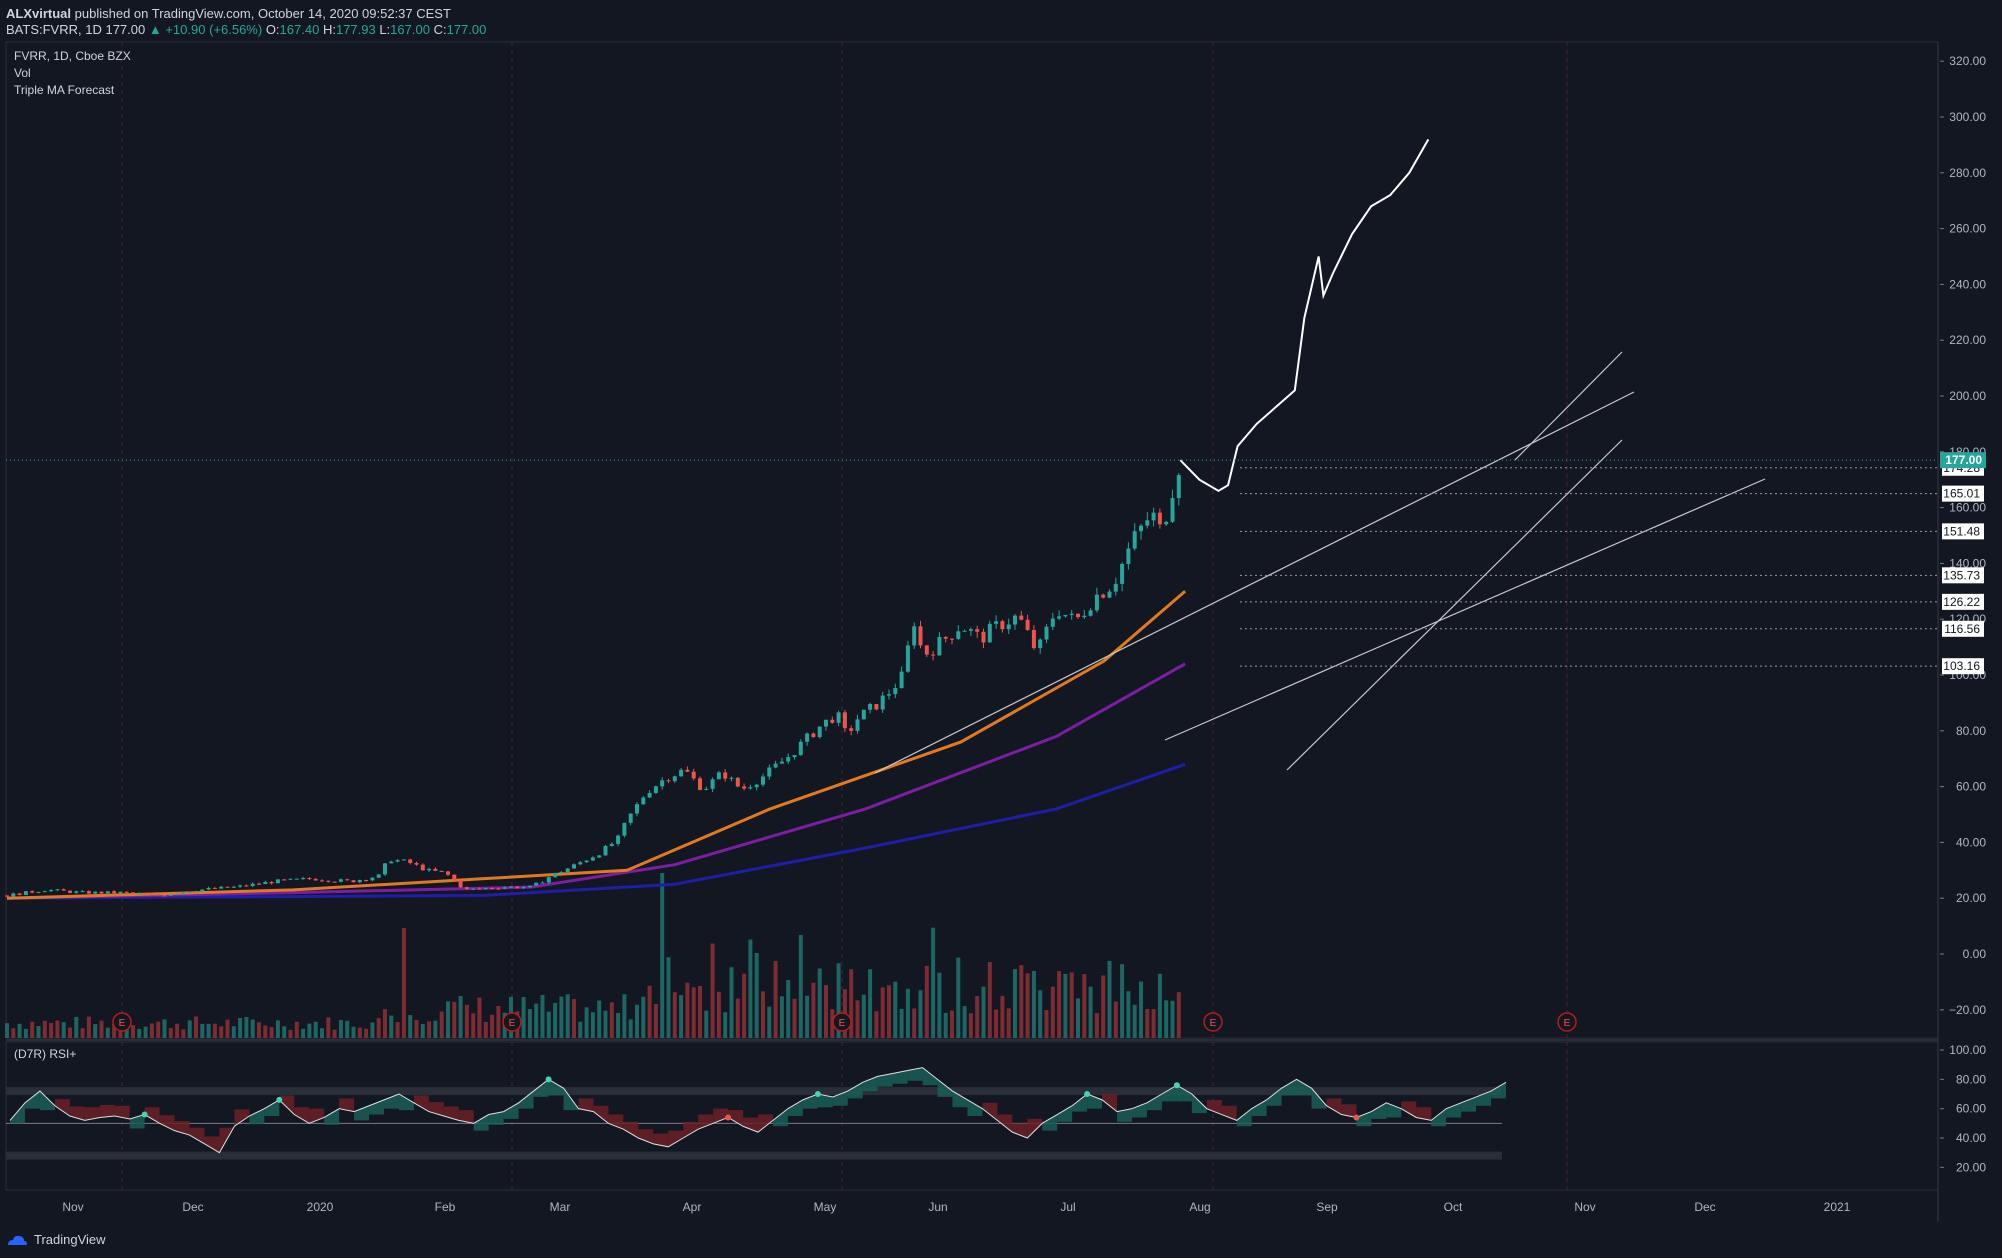 This screenshot has width=2002, height=1258. Describe the element at coordinates (39, 13) in the screenshot. I see `publisher-name: ALXvirtual` at that location.